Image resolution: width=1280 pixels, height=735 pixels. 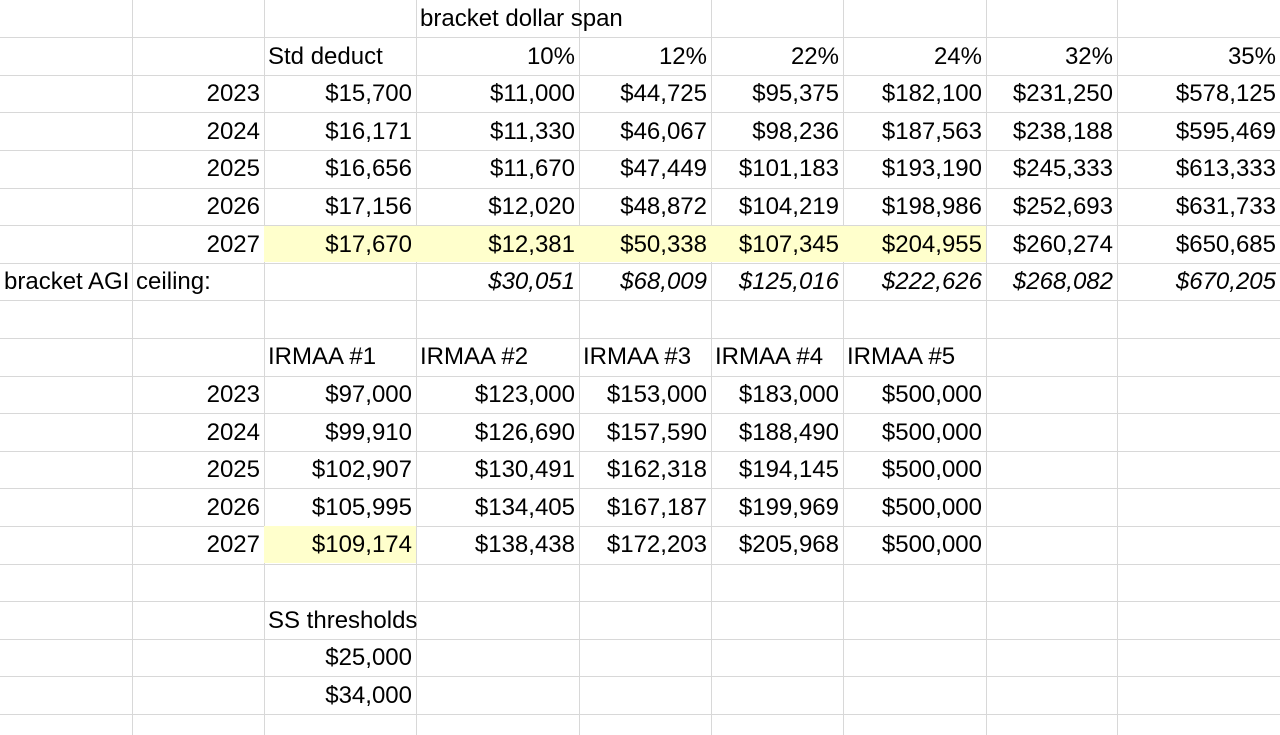 What do you see at coordinates (531, 206) in the screenshot?
I see `cell-r5-c3: $12,020` at bounding box center [531, 206].